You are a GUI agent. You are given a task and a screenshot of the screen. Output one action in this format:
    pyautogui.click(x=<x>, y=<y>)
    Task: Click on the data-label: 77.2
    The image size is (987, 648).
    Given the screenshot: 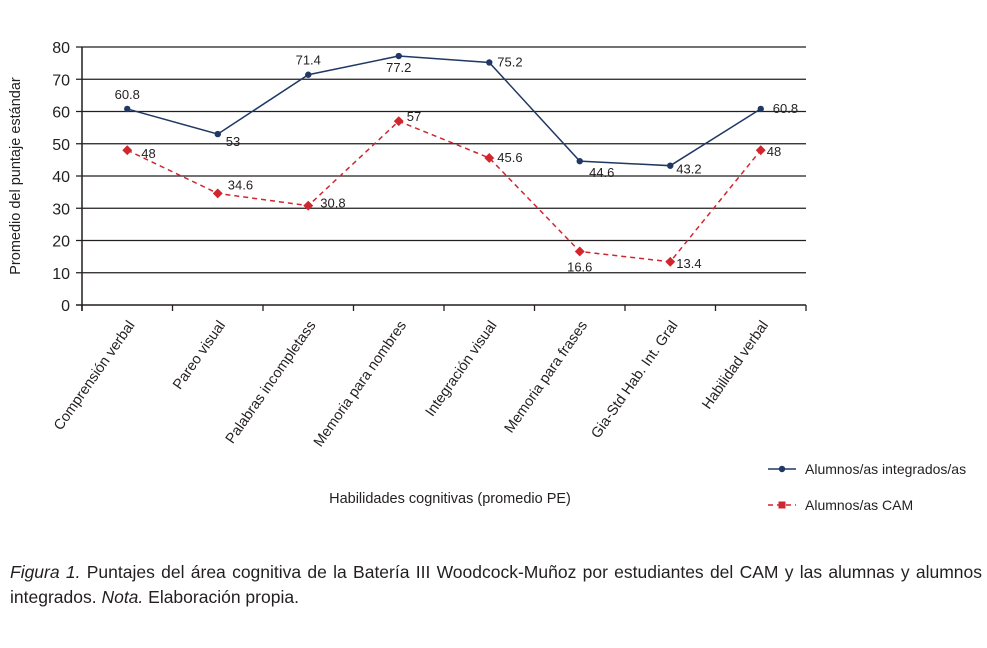 What is the action you would take?
    pyautogui.click(x=398, y=67)
    